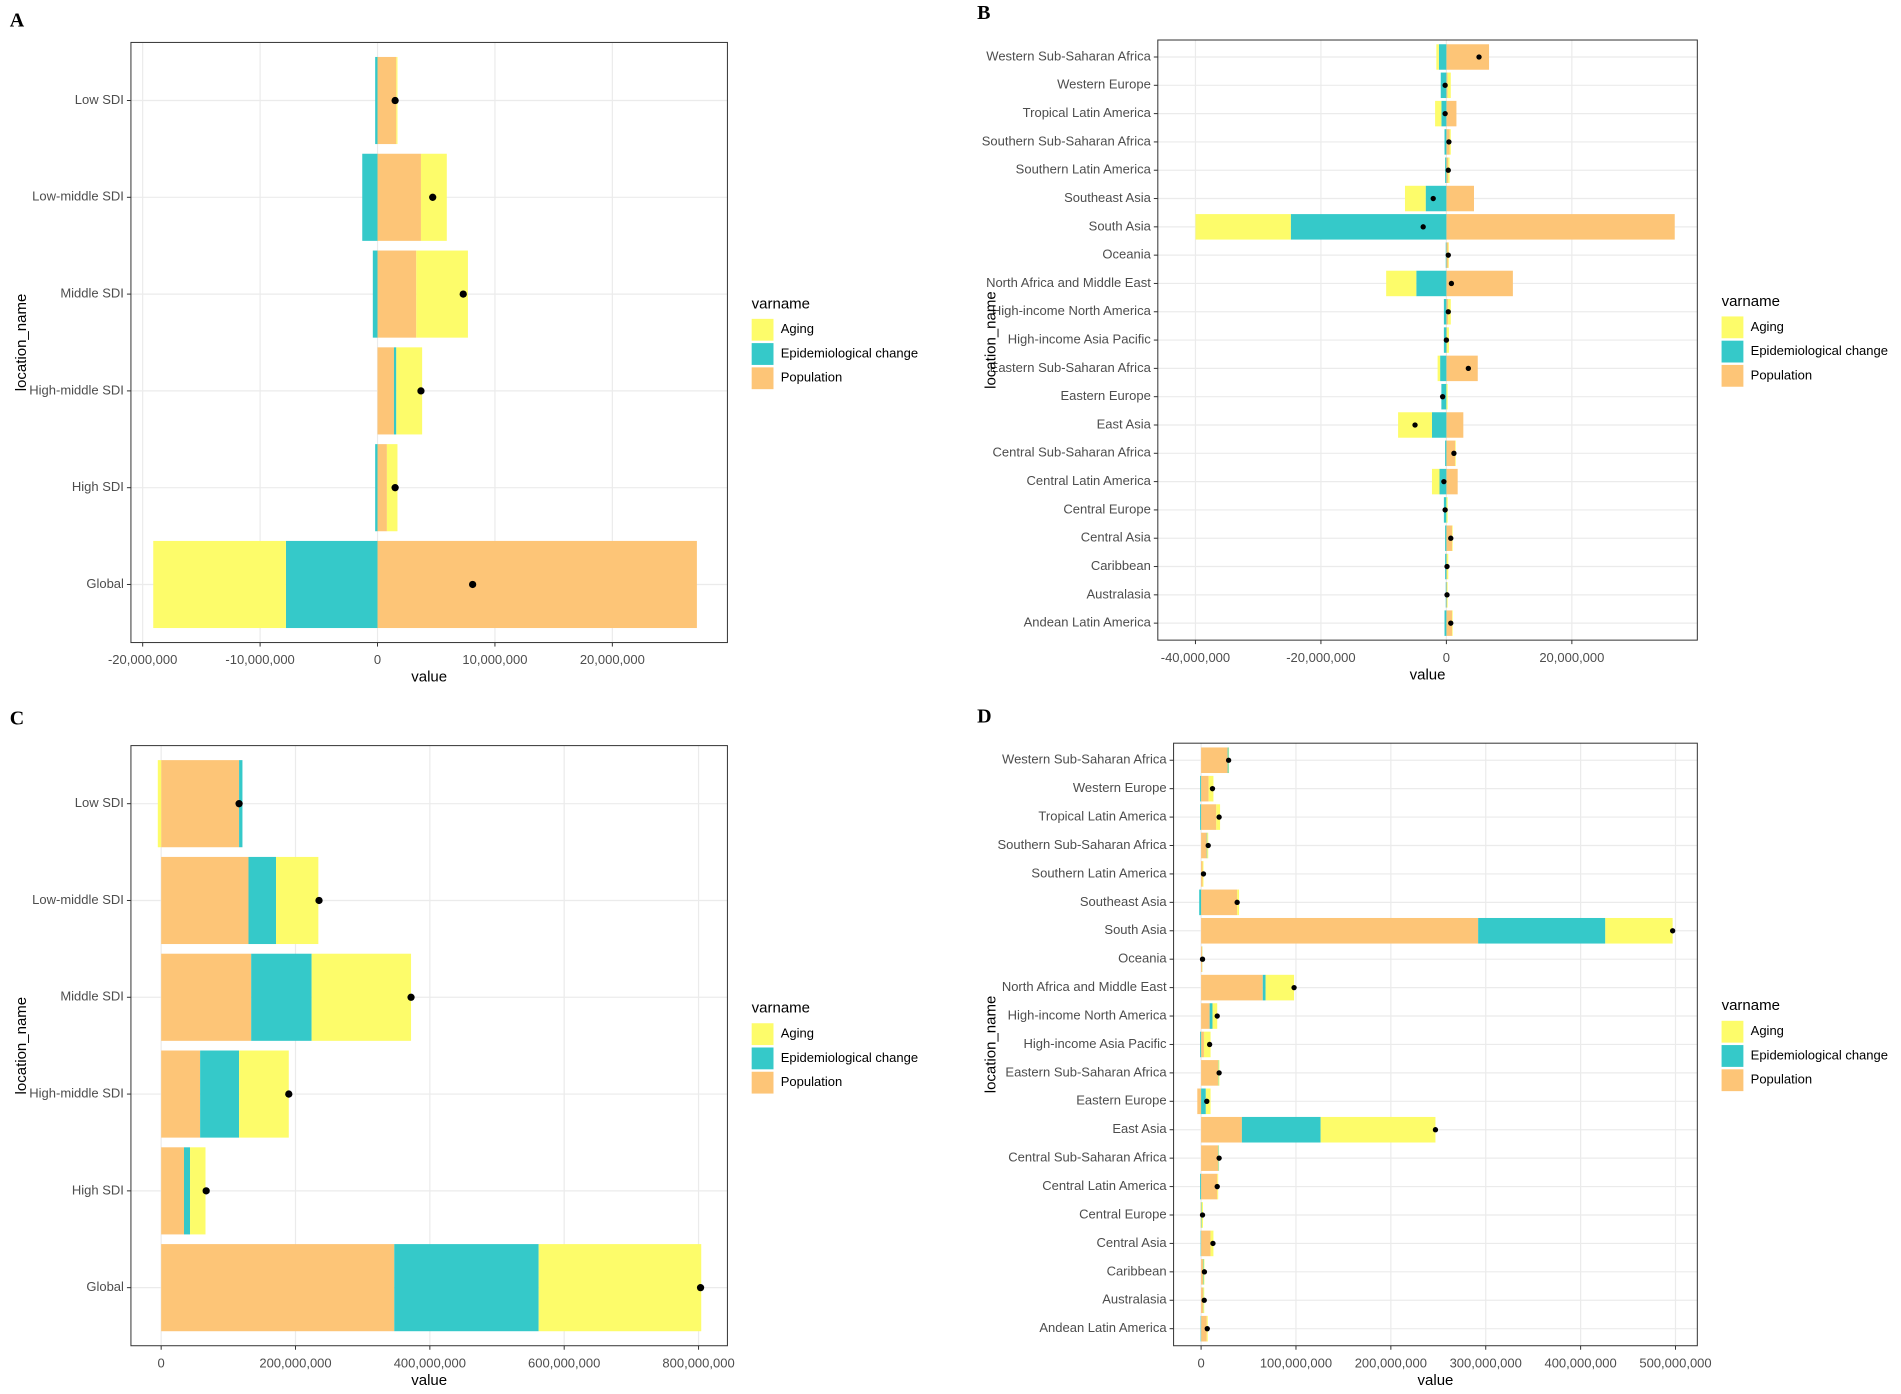  Describe the element at coordinates (612, 659) in the screenshot. I see `x-tick-label: 20,000,000` at that location.